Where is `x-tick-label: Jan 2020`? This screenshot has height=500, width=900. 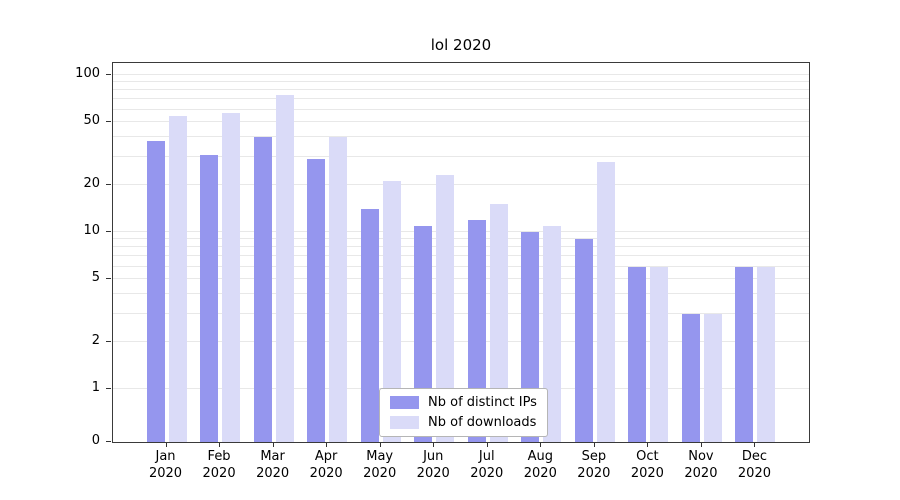
x-tick-label: Jan 2020 is located at coordinates (165, 465).